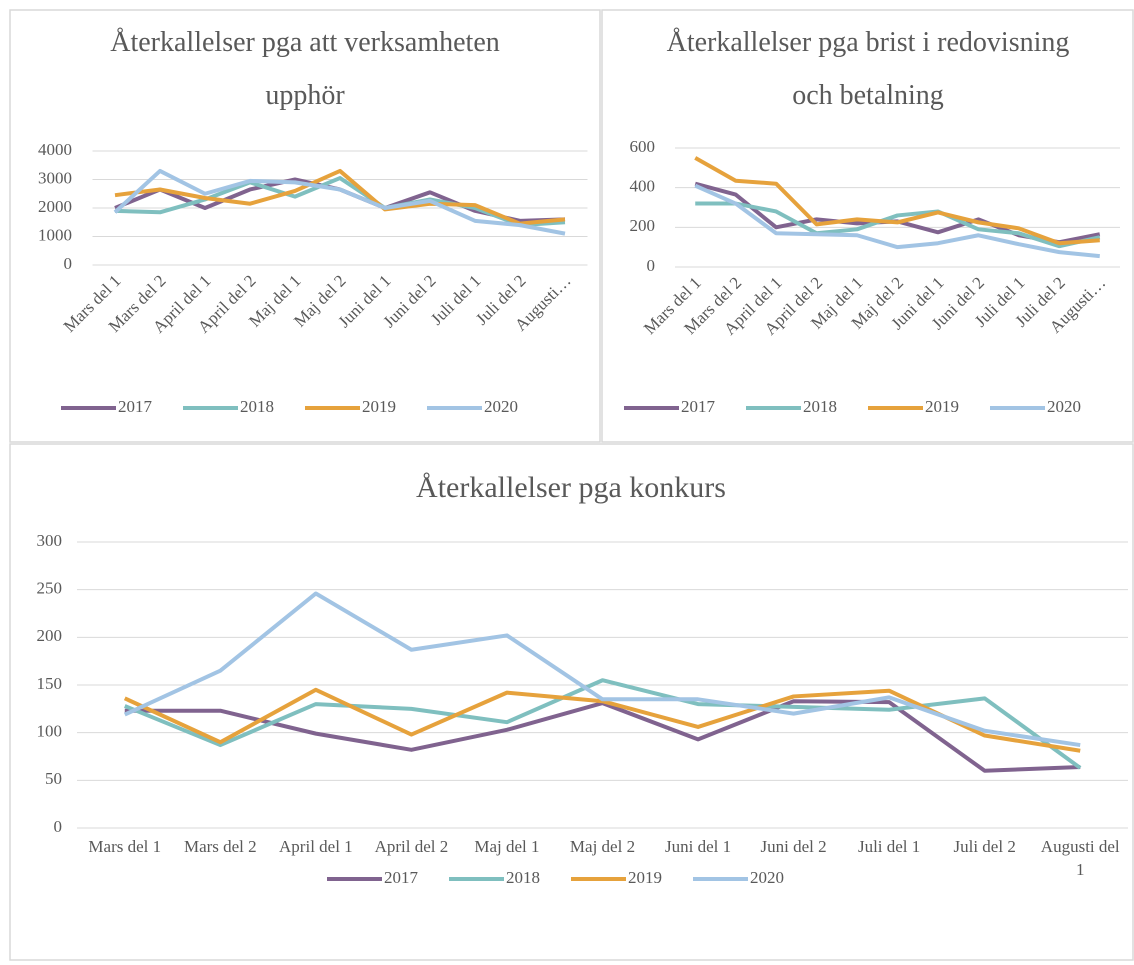 The width and height of the screenshot is (1134, 965). Describe the element at coordinates (1080, 858) in the screenshot. I see `x-tick-label: Augusti del 1` at that location.